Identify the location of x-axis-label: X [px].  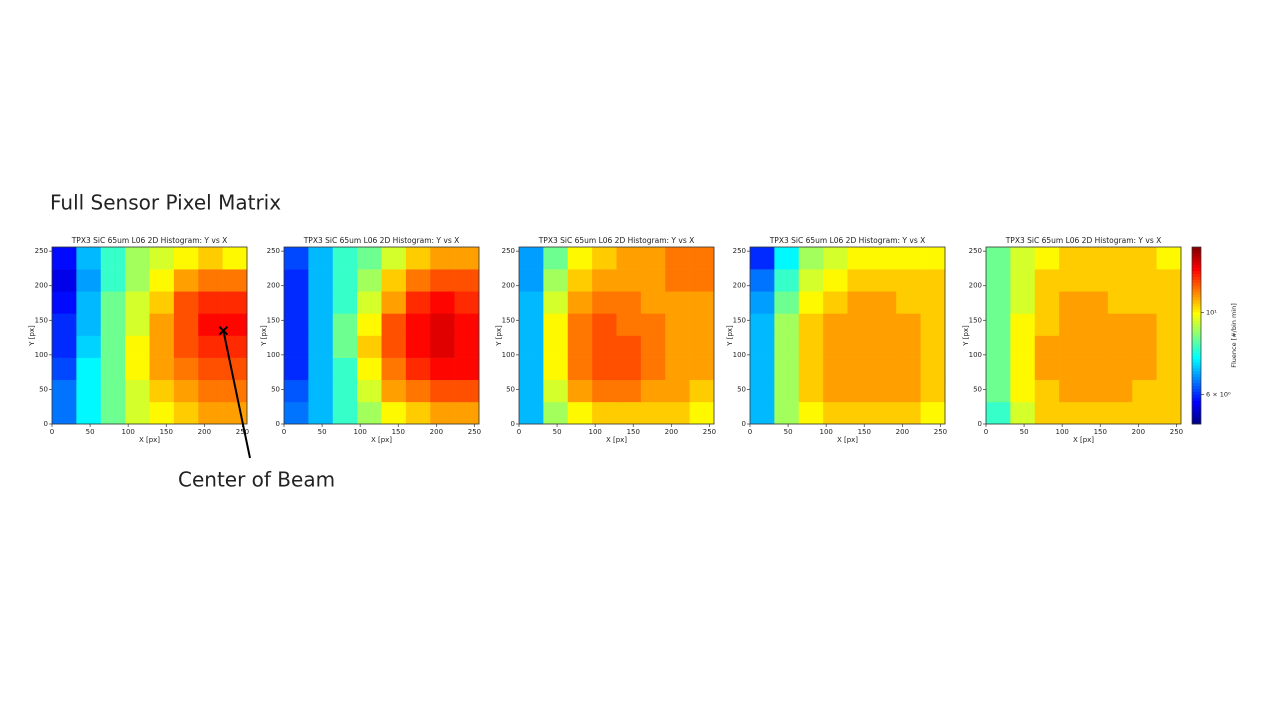
(149, 440).